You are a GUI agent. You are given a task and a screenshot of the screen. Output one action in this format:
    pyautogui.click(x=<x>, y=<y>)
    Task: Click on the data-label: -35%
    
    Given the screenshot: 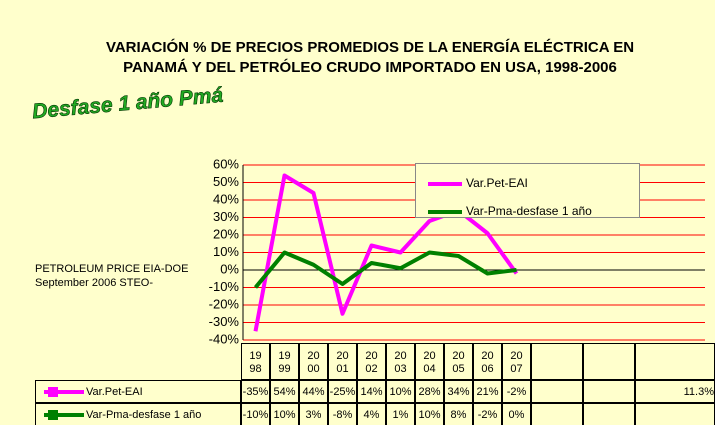 What is the action you would take?
    pyautogui.click(x=255, y=391)
    